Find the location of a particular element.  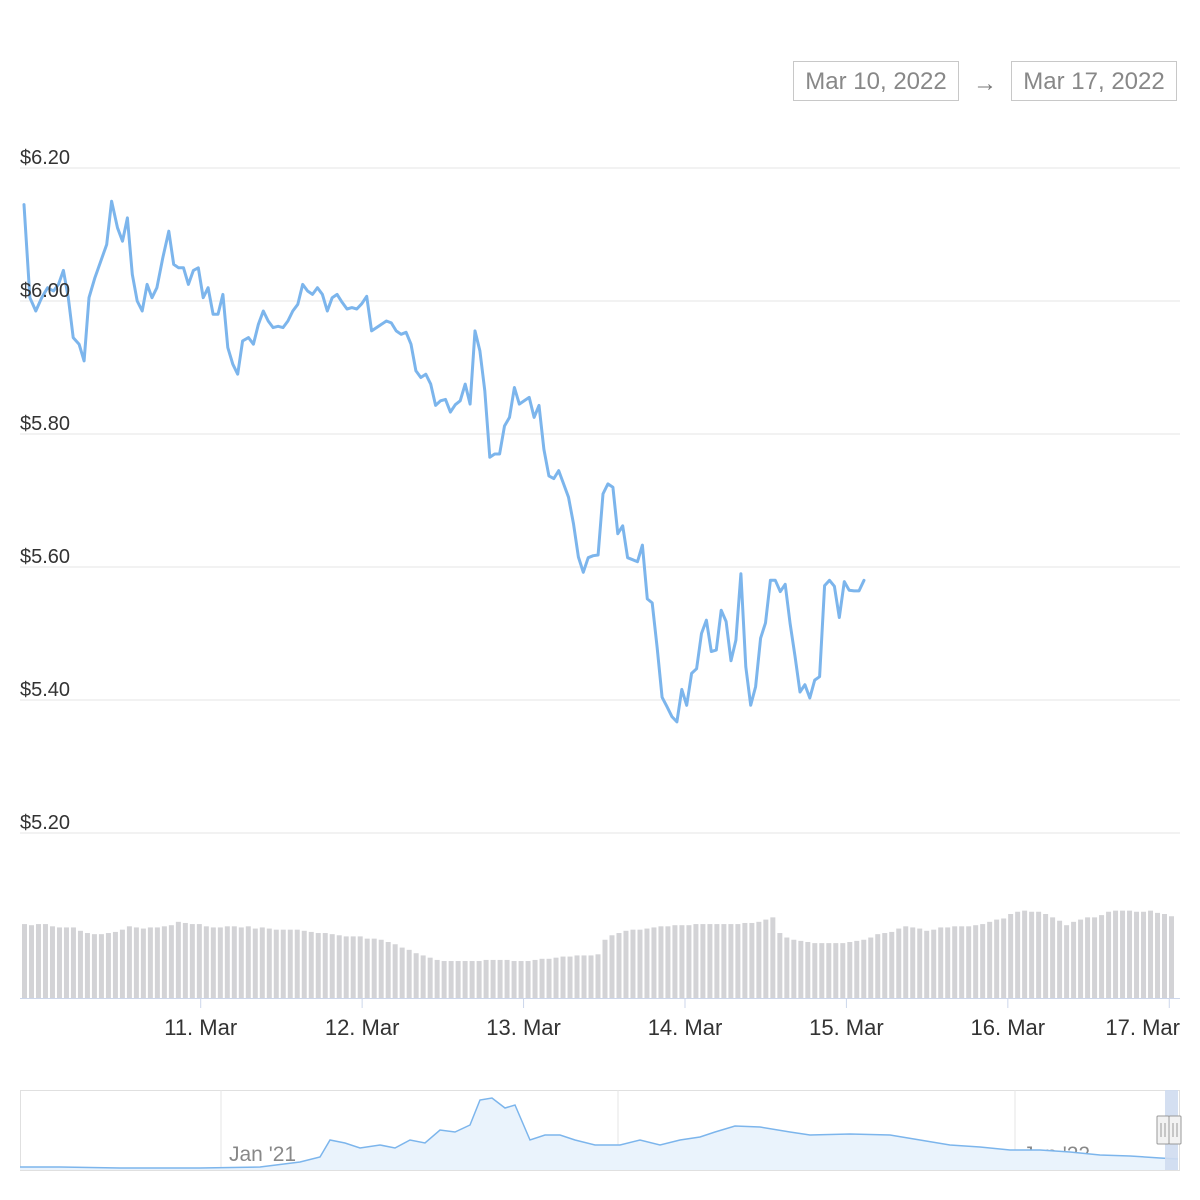

x-tick-label: 14. Mar is located at coordinates (685, 1027).